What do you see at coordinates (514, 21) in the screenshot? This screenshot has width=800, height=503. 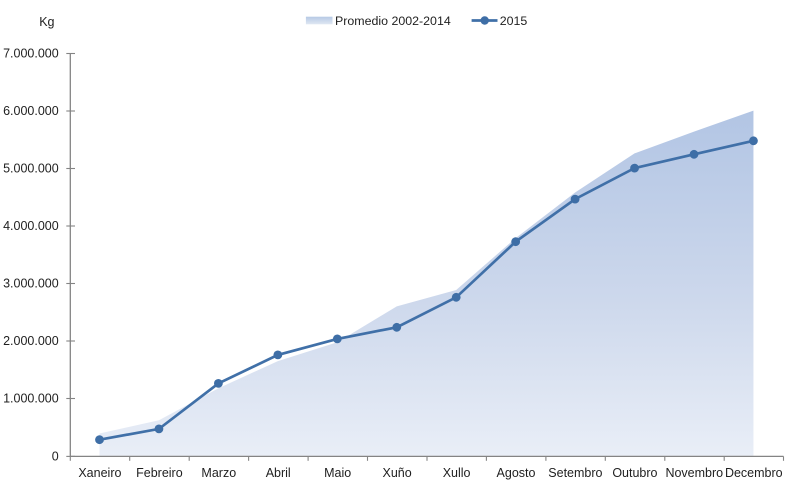 I see `svg-text: 2015` at bounding box center [514, 21].